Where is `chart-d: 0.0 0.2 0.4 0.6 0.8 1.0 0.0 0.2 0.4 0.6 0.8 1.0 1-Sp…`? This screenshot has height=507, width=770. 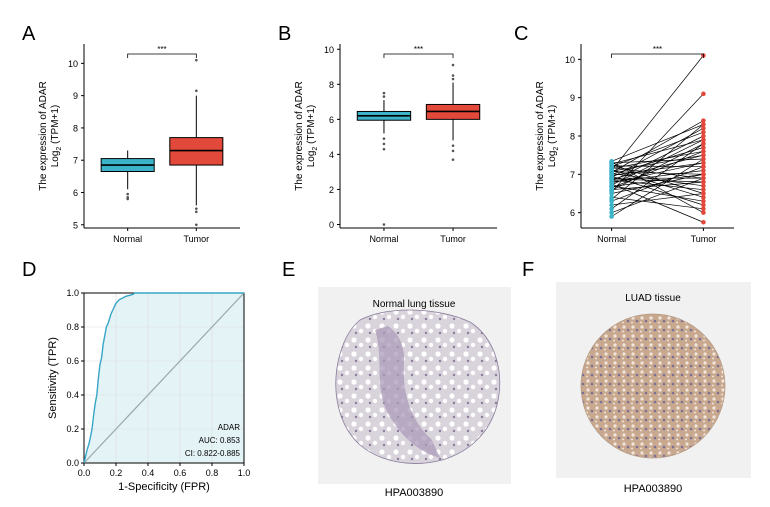 chart-d: 0.0 0.2 0.4 0.6 0.8 1.0 0.0 0.2 0.4 0.6 0.8 1.0 1-Sp… is located at coordinates (148, 390).